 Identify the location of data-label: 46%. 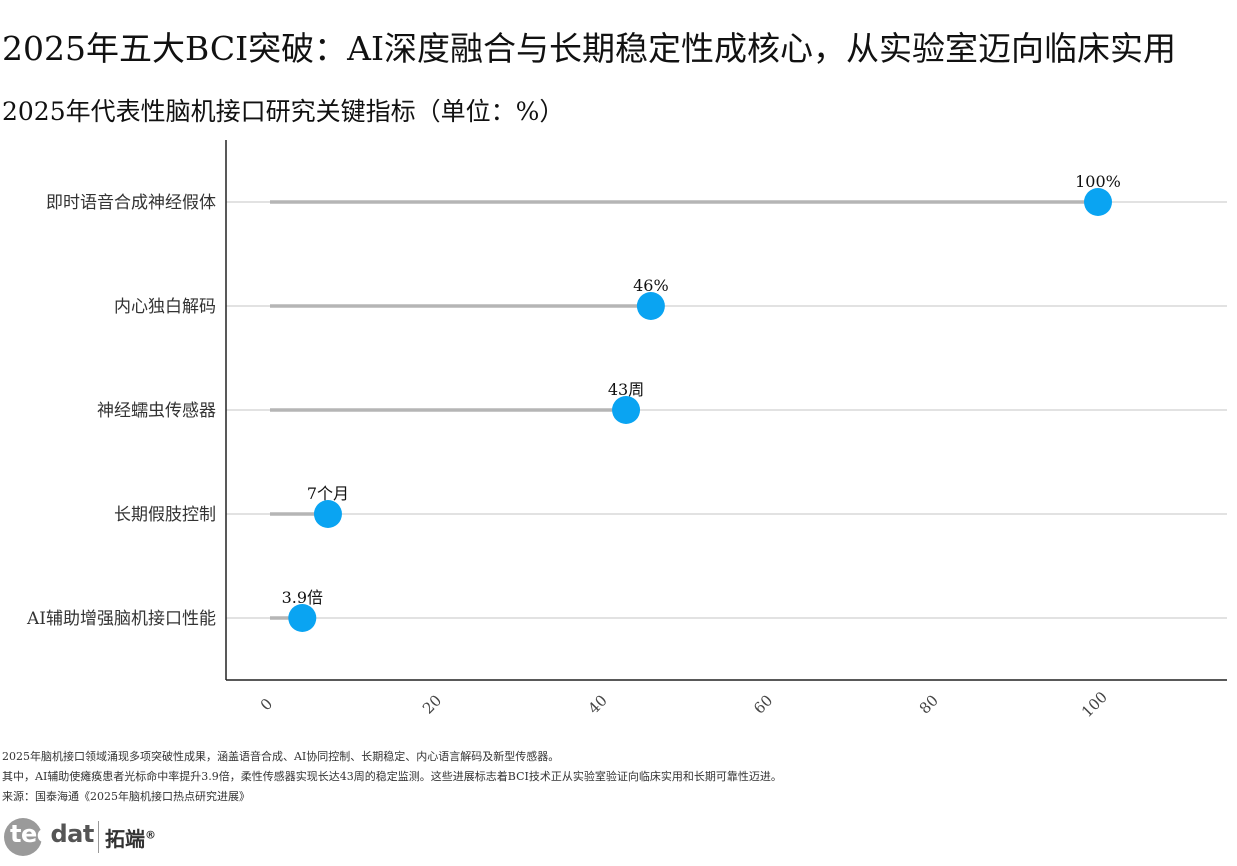
(651, 285).